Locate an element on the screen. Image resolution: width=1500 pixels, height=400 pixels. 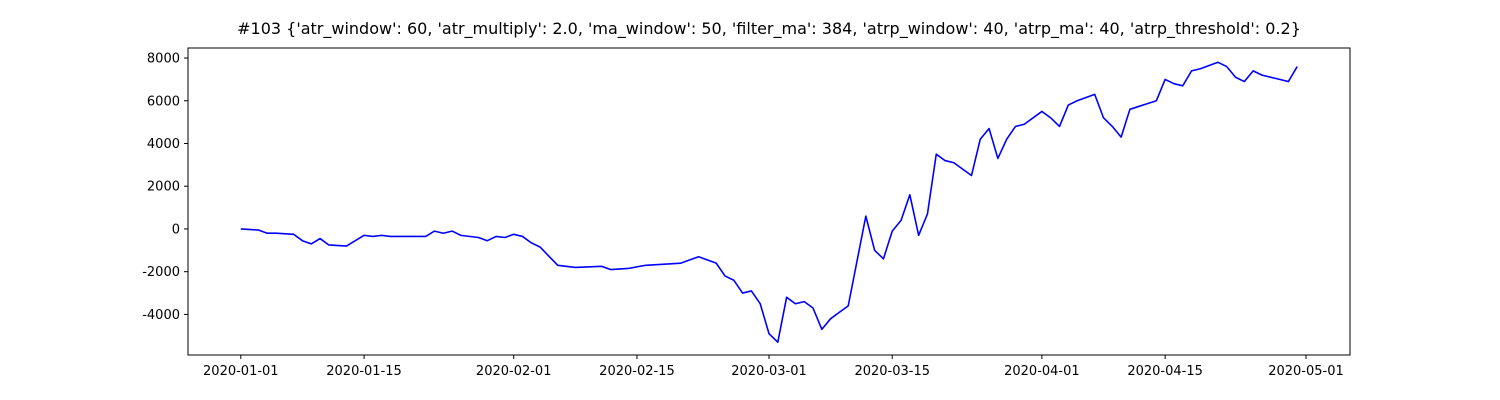
y-tick-label: -2000 is located at coordinates (161, 272).